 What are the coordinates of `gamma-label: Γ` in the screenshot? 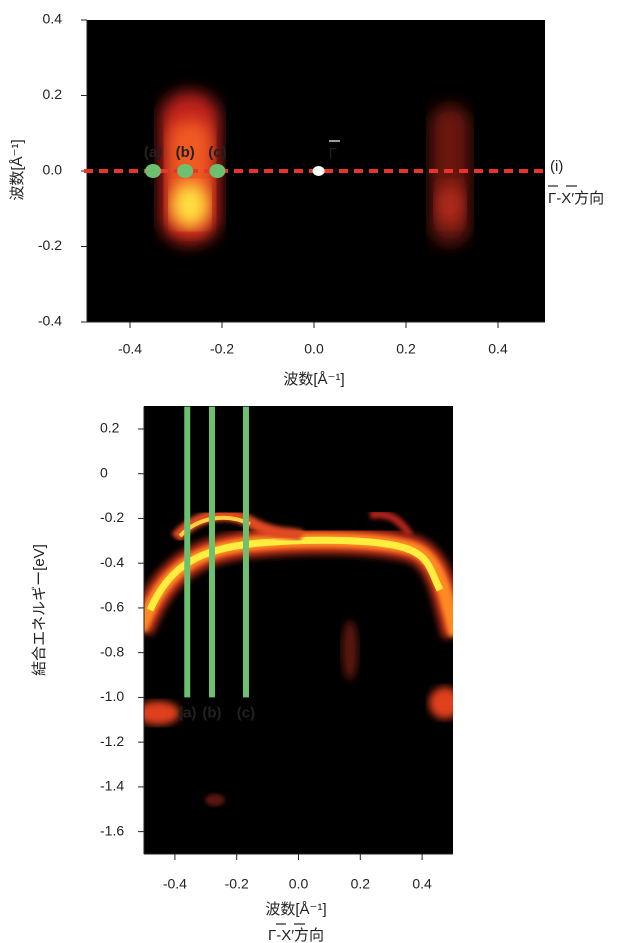 It's located at (333, 153).